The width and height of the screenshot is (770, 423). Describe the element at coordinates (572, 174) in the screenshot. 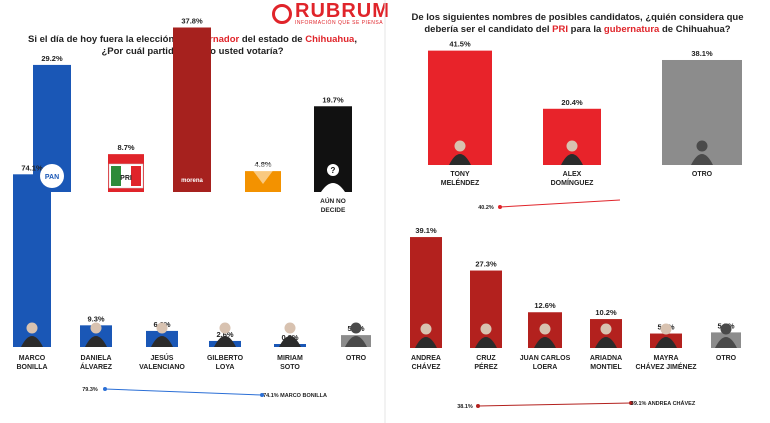

I see `category-label-2-1-0: ALEX` at that location.